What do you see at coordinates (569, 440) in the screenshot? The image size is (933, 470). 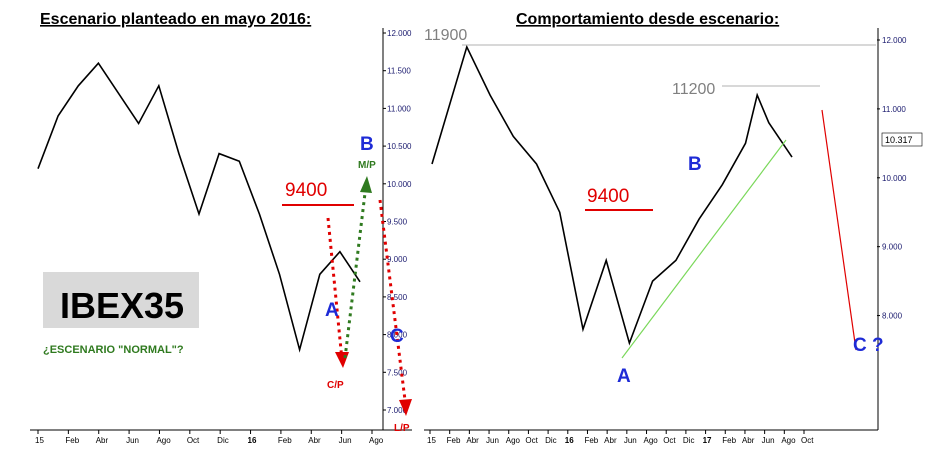 I see `right-x-tick-label: 16` at bounding box center [569, 440].